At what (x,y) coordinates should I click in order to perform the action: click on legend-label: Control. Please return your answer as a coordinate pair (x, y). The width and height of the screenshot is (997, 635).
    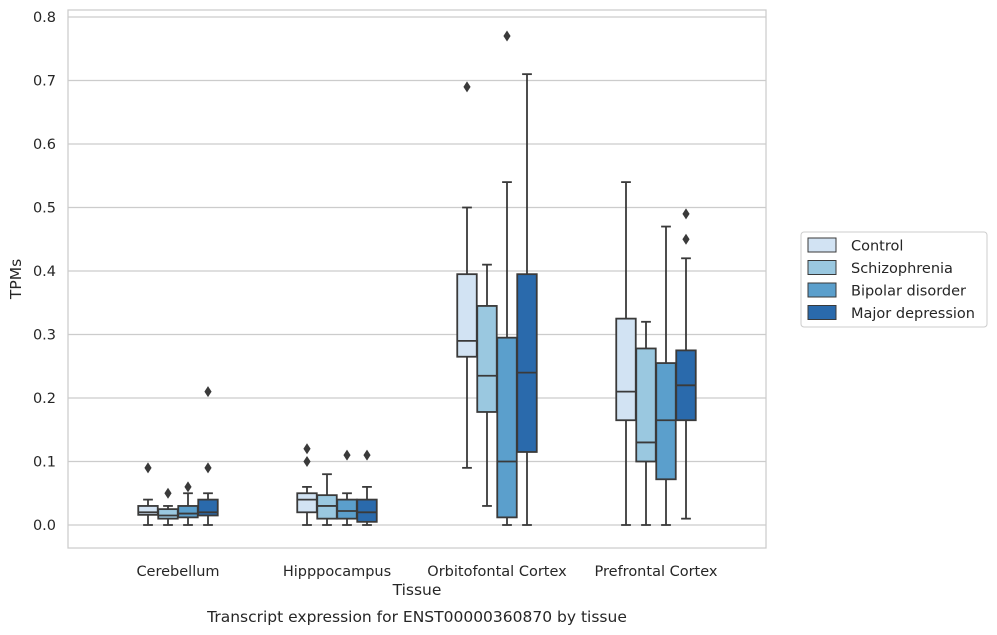
    Looking at the image, I should click on (877, 247).